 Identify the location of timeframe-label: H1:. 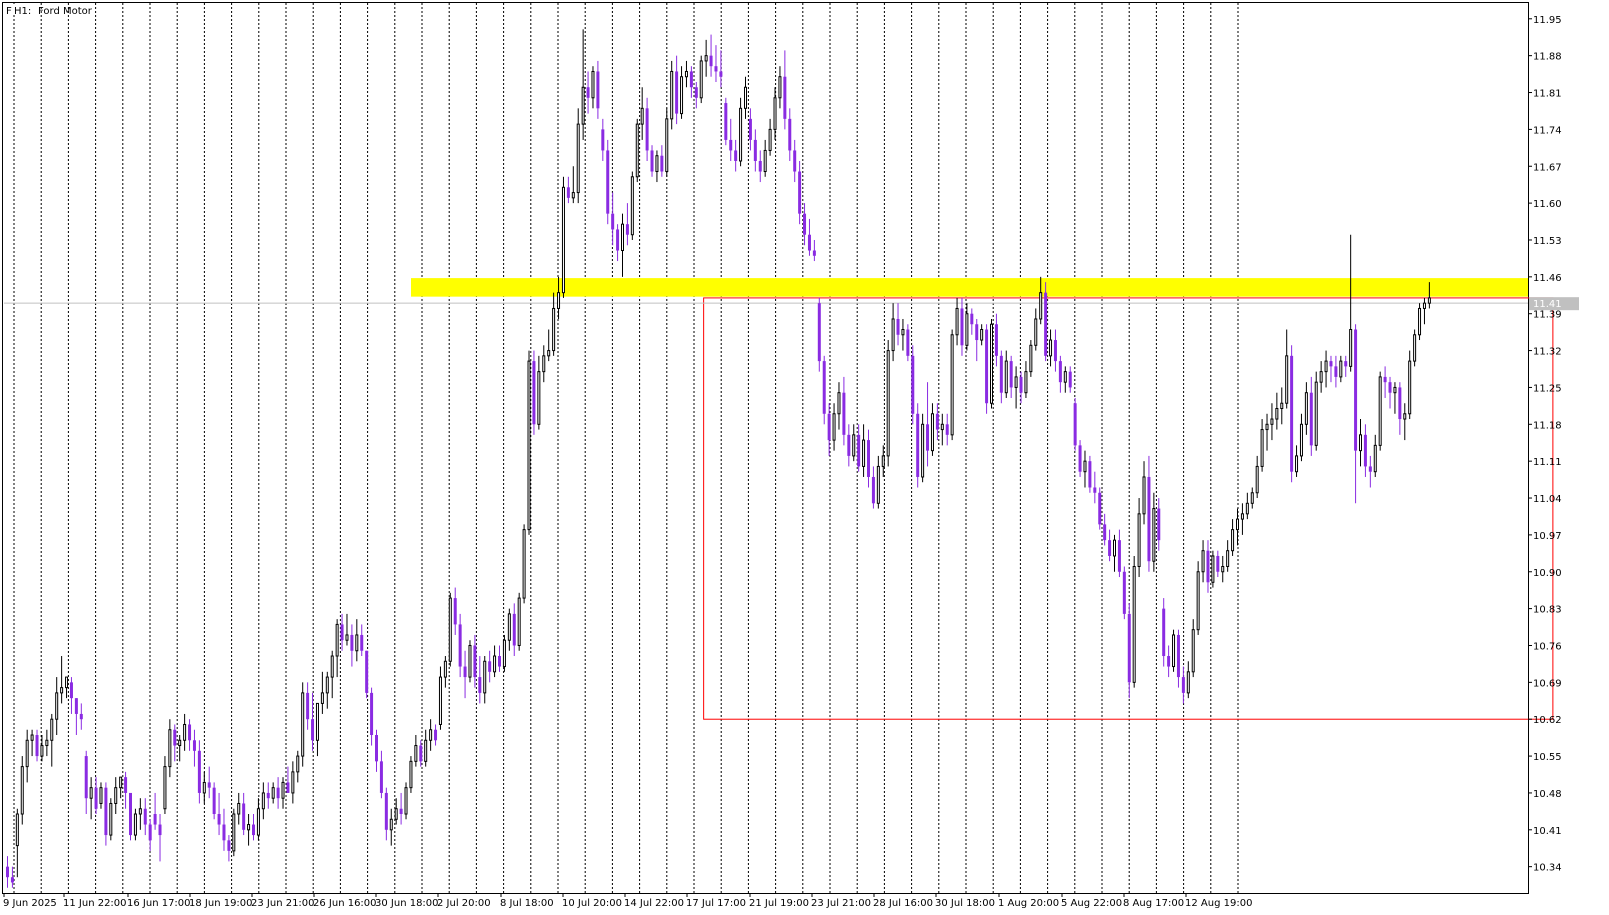
(22, 11).